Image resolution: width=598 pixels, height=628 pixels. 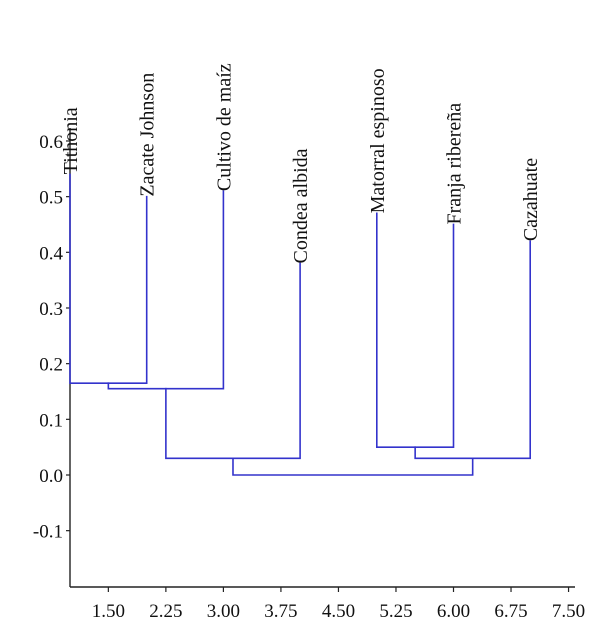 What do you see at coordinates (280, 611) in the screenshot?
I see `x-tick-label: 3.75` at bounding box center [280, 611].